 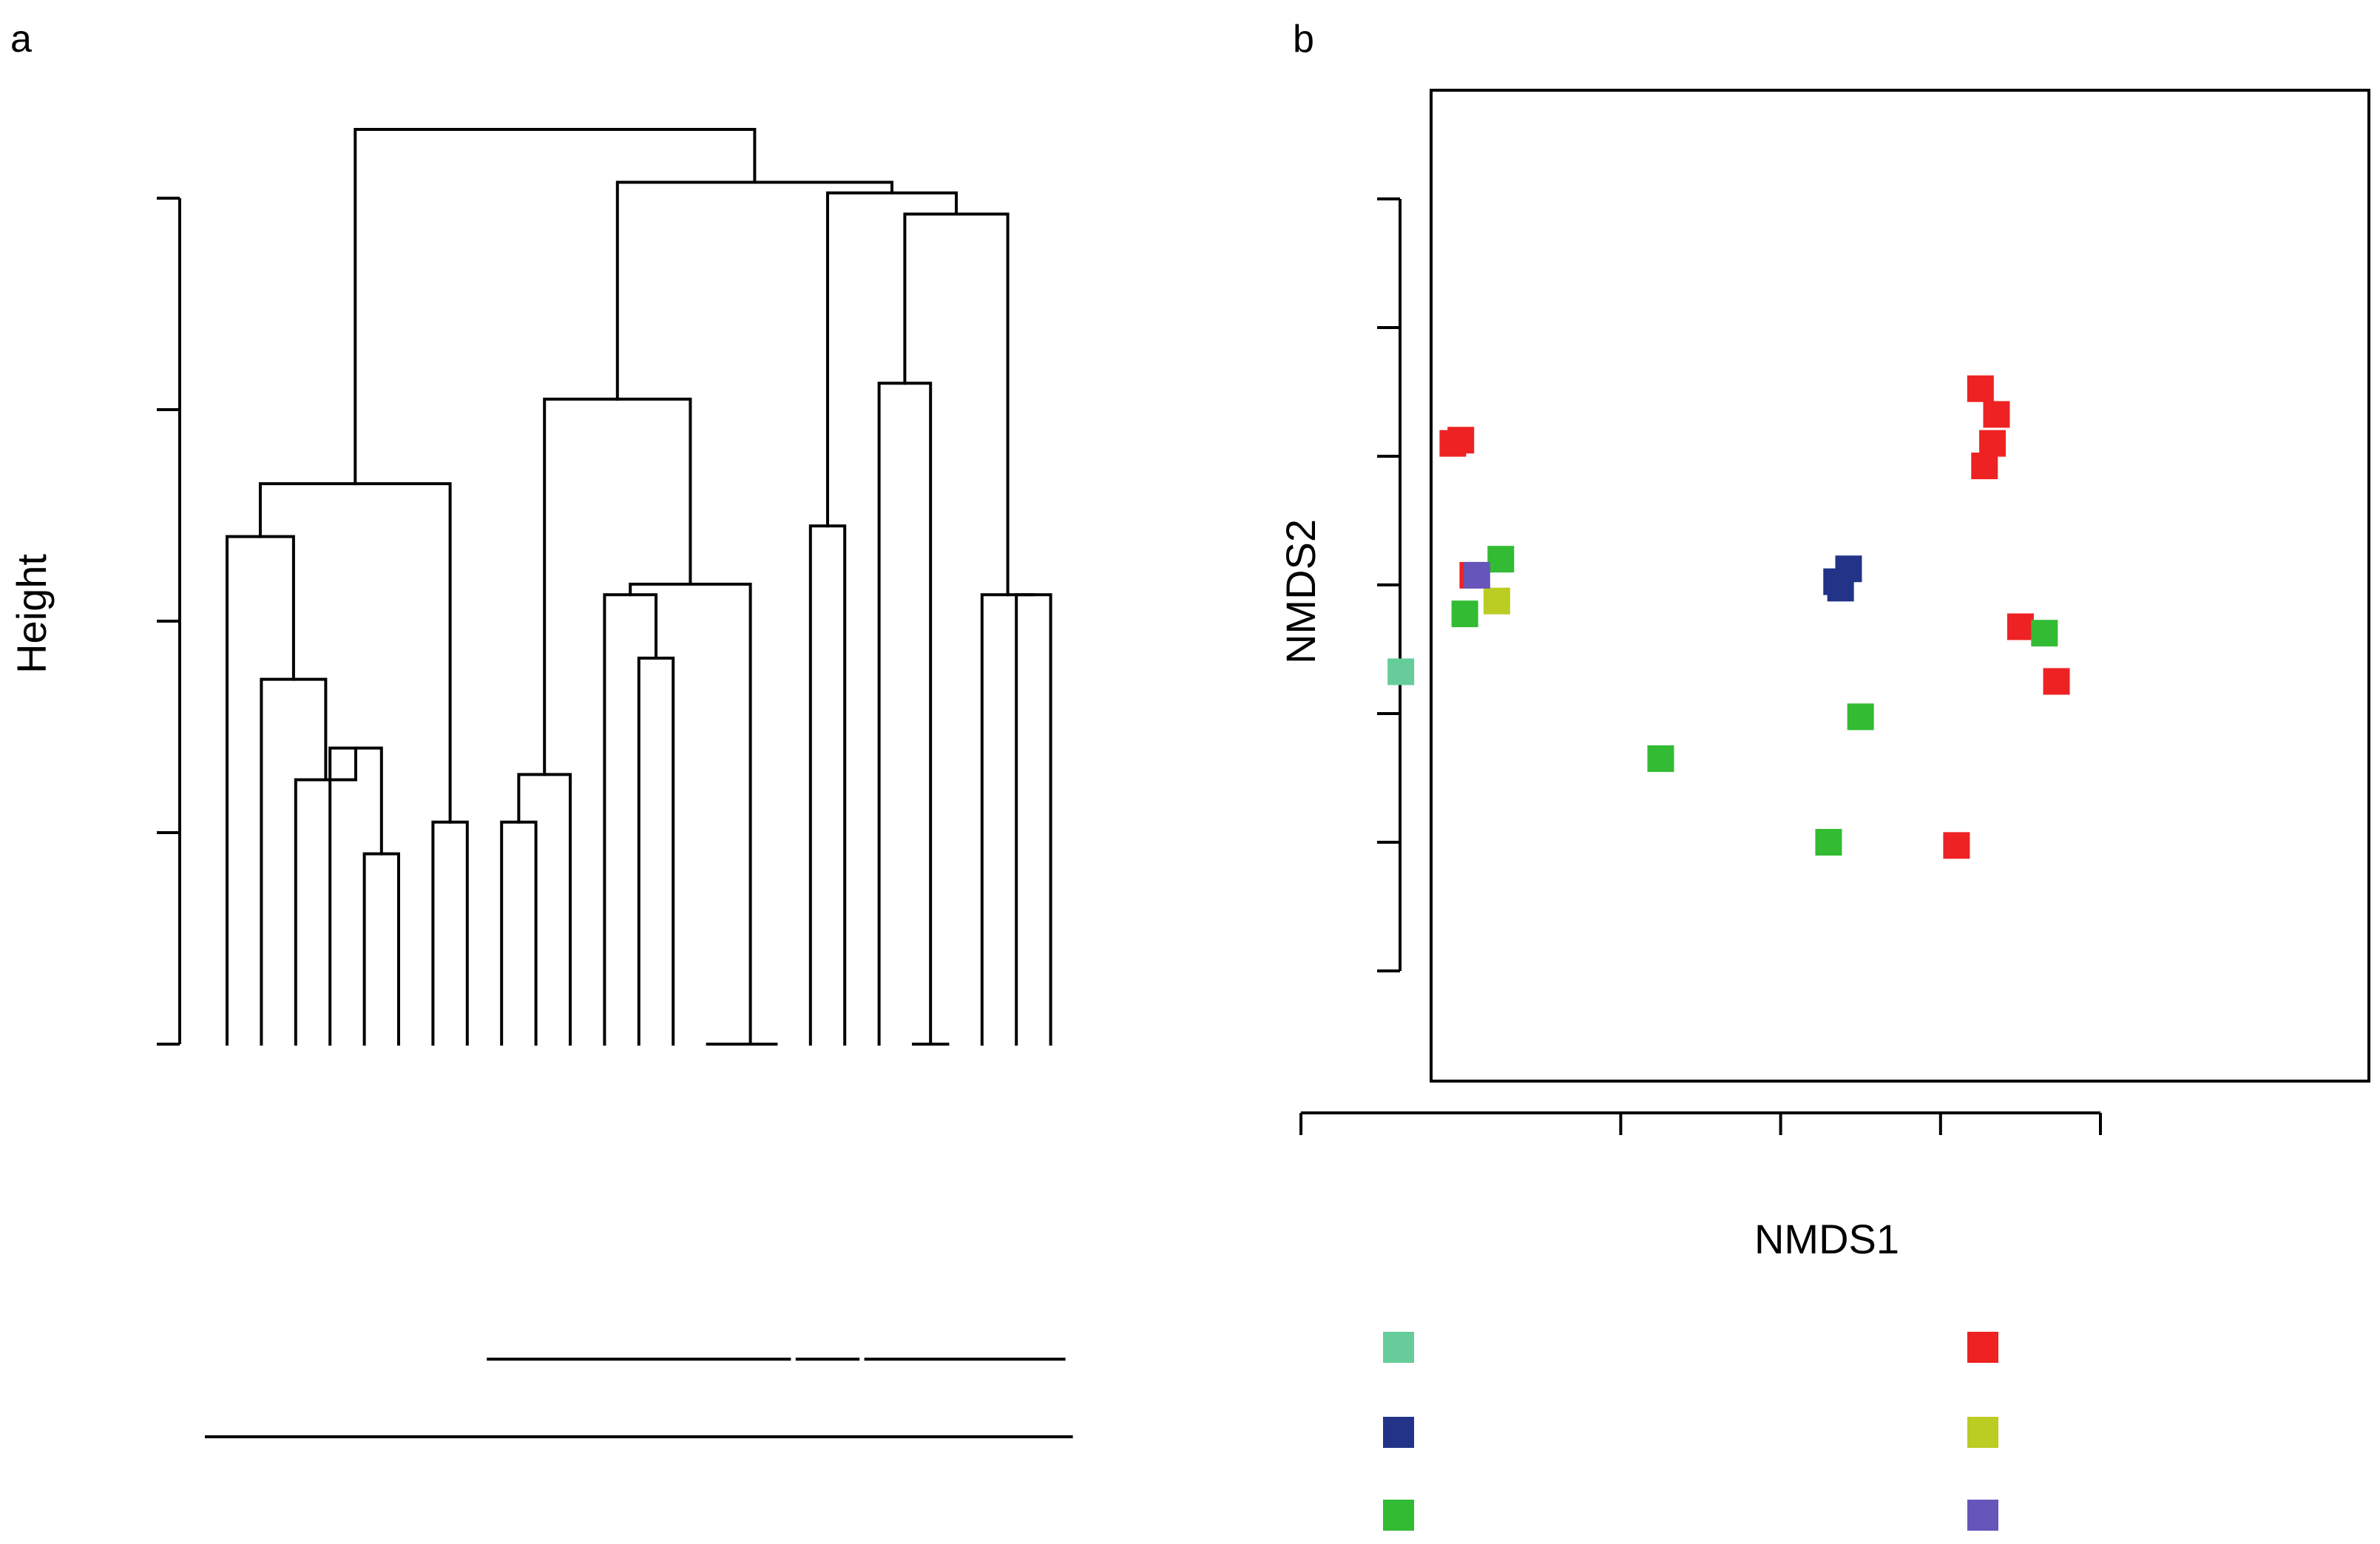 What do you see at coordinates (1827, 1239) in the screenshot?
I see `nmds-x-axis-label: NMDS1` at bounding box center [1827, 1239].